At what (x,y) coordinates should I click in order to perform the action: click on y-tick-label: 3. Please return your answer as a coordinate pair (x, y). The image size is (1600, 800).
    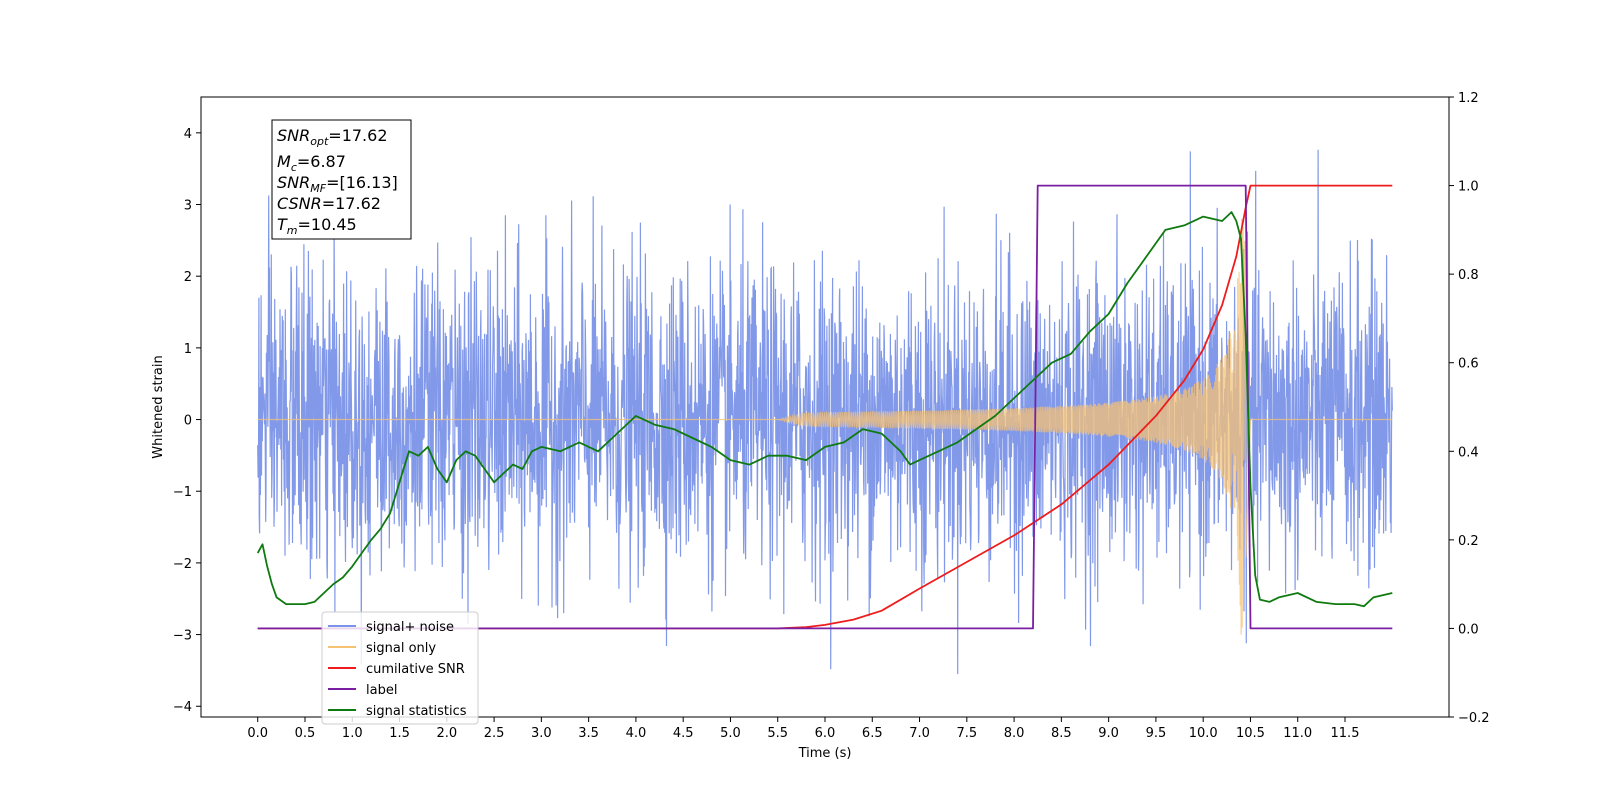
    Looking at the image, I should click on (188, 206).